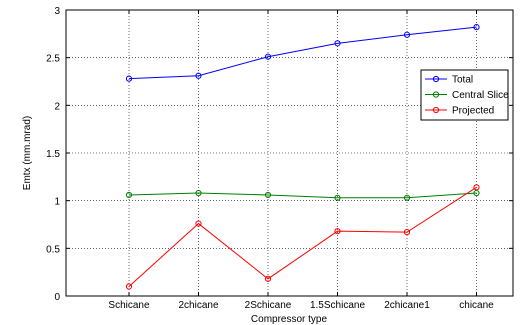 The width and height of the screenshot is (525, 325). I want to click on x-tick-label: 2chicane1, so click(407, 305).